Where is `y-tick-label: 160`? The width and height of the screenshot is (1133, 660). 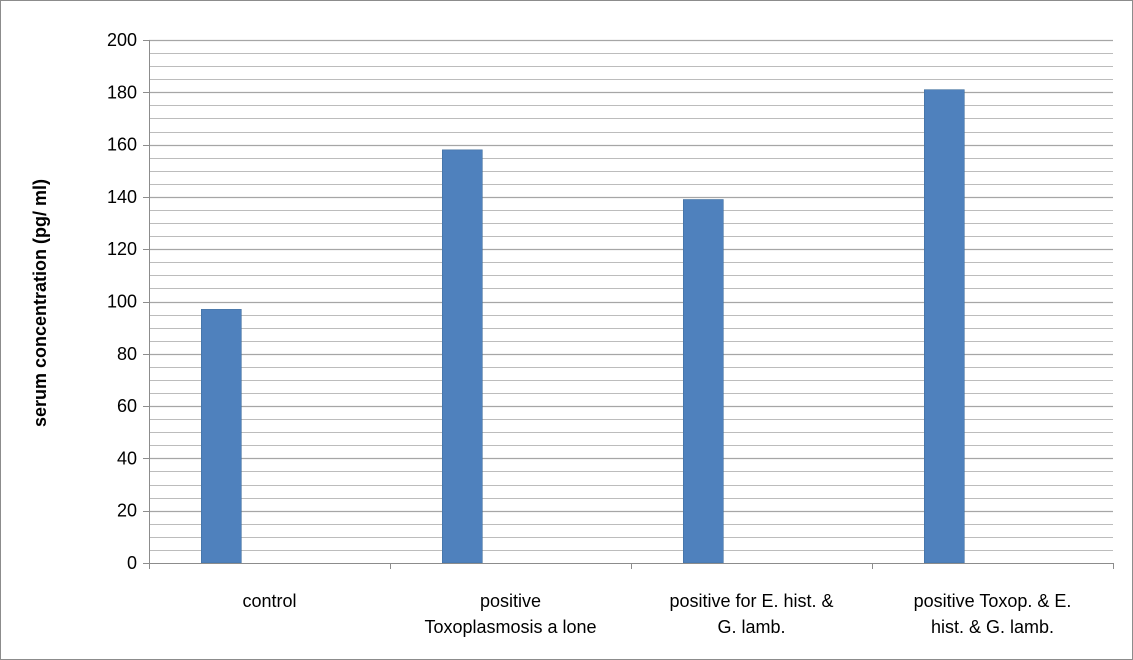 y-tick-label: 160 is located at coordinates (122, 145).